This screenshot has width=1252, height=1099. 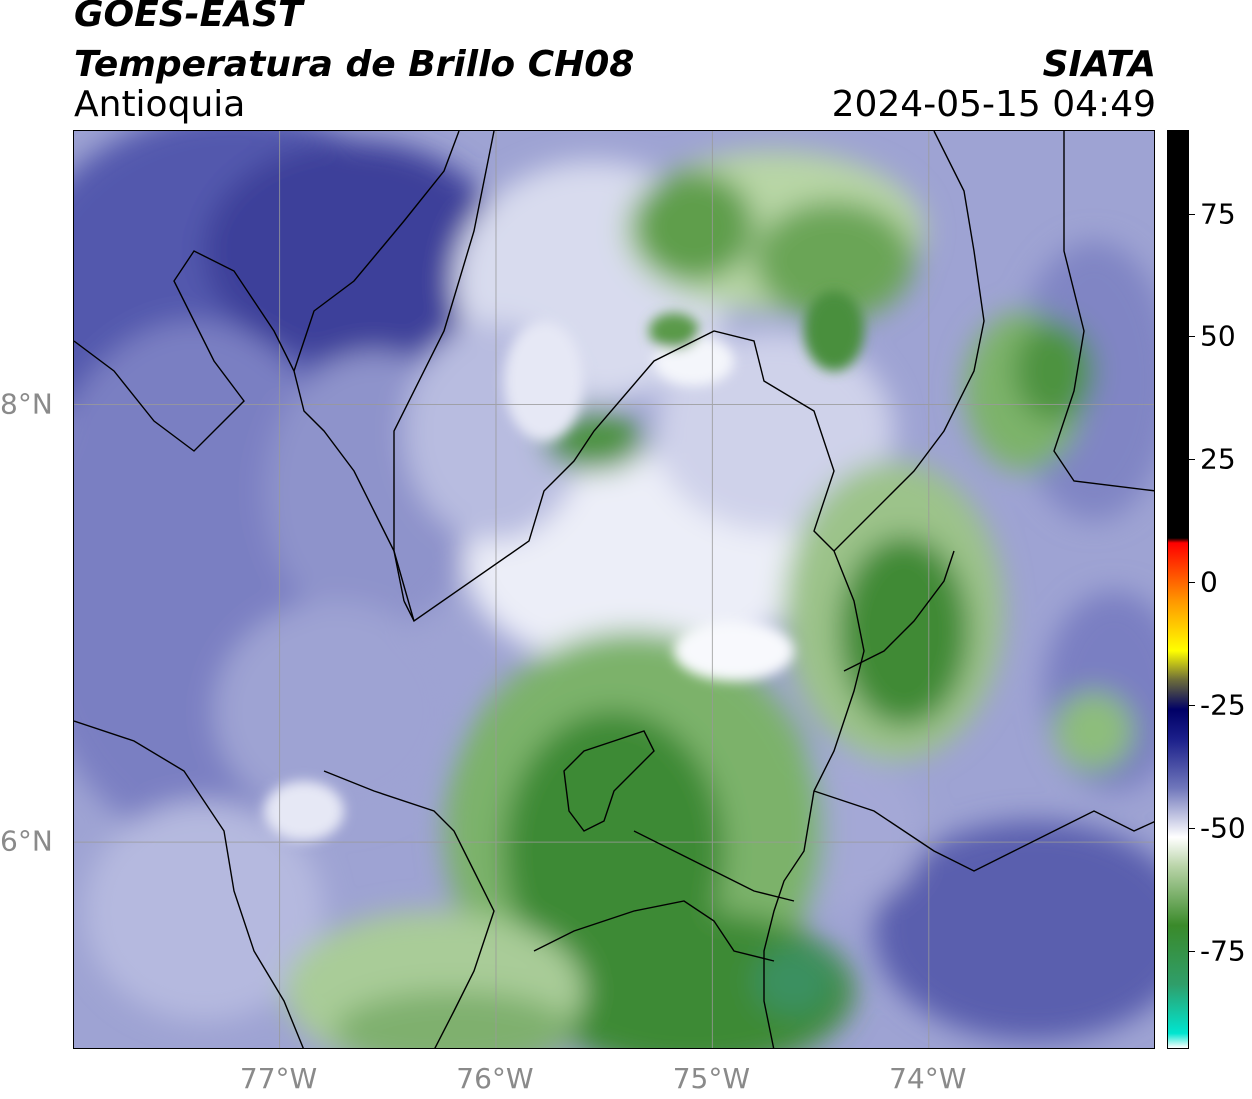 What do you see at coordinates (714, 866) in the screenshot?
I see `department-border-east-wiggle` at bounding box center [714, 866].